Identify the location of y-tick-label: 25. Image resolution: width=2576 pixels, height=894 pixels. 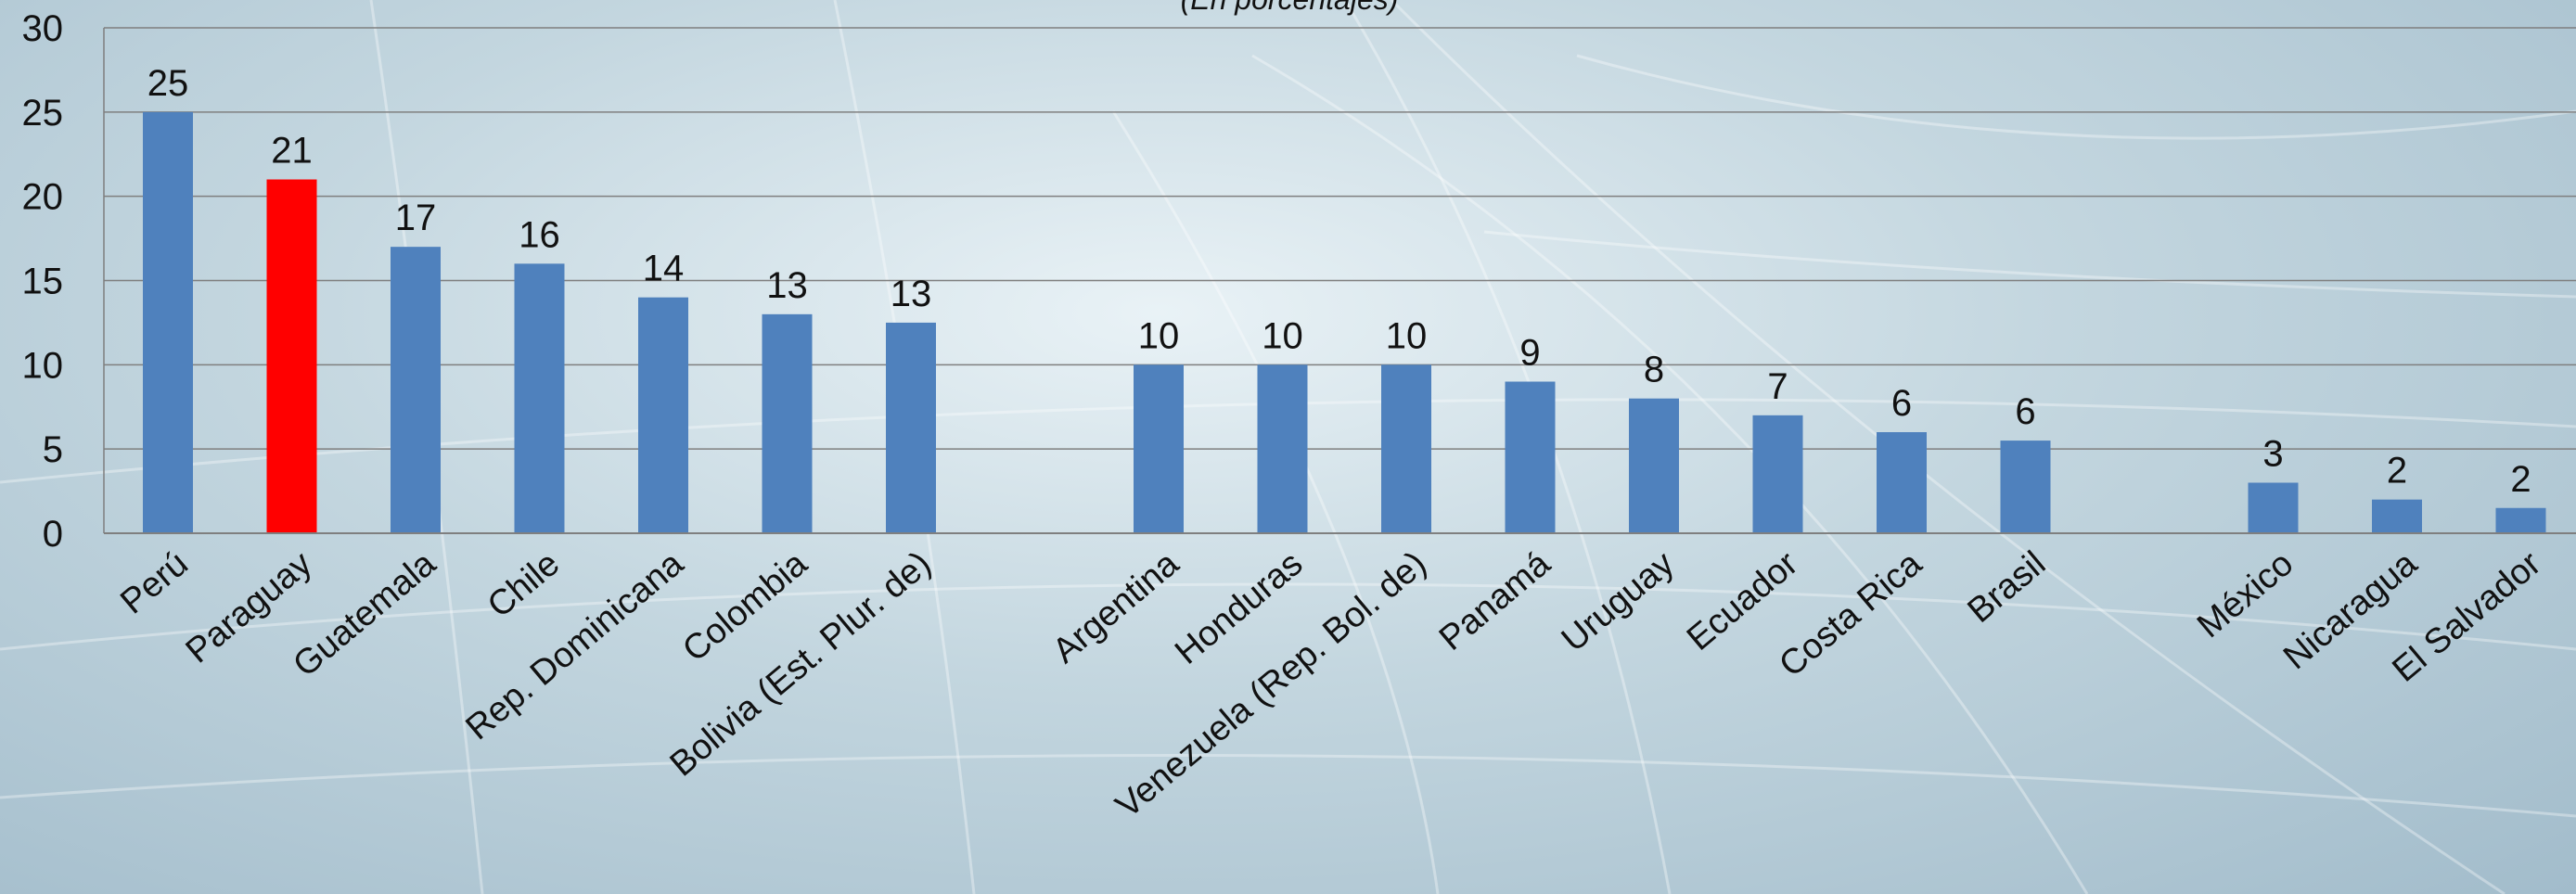
(43, 114).